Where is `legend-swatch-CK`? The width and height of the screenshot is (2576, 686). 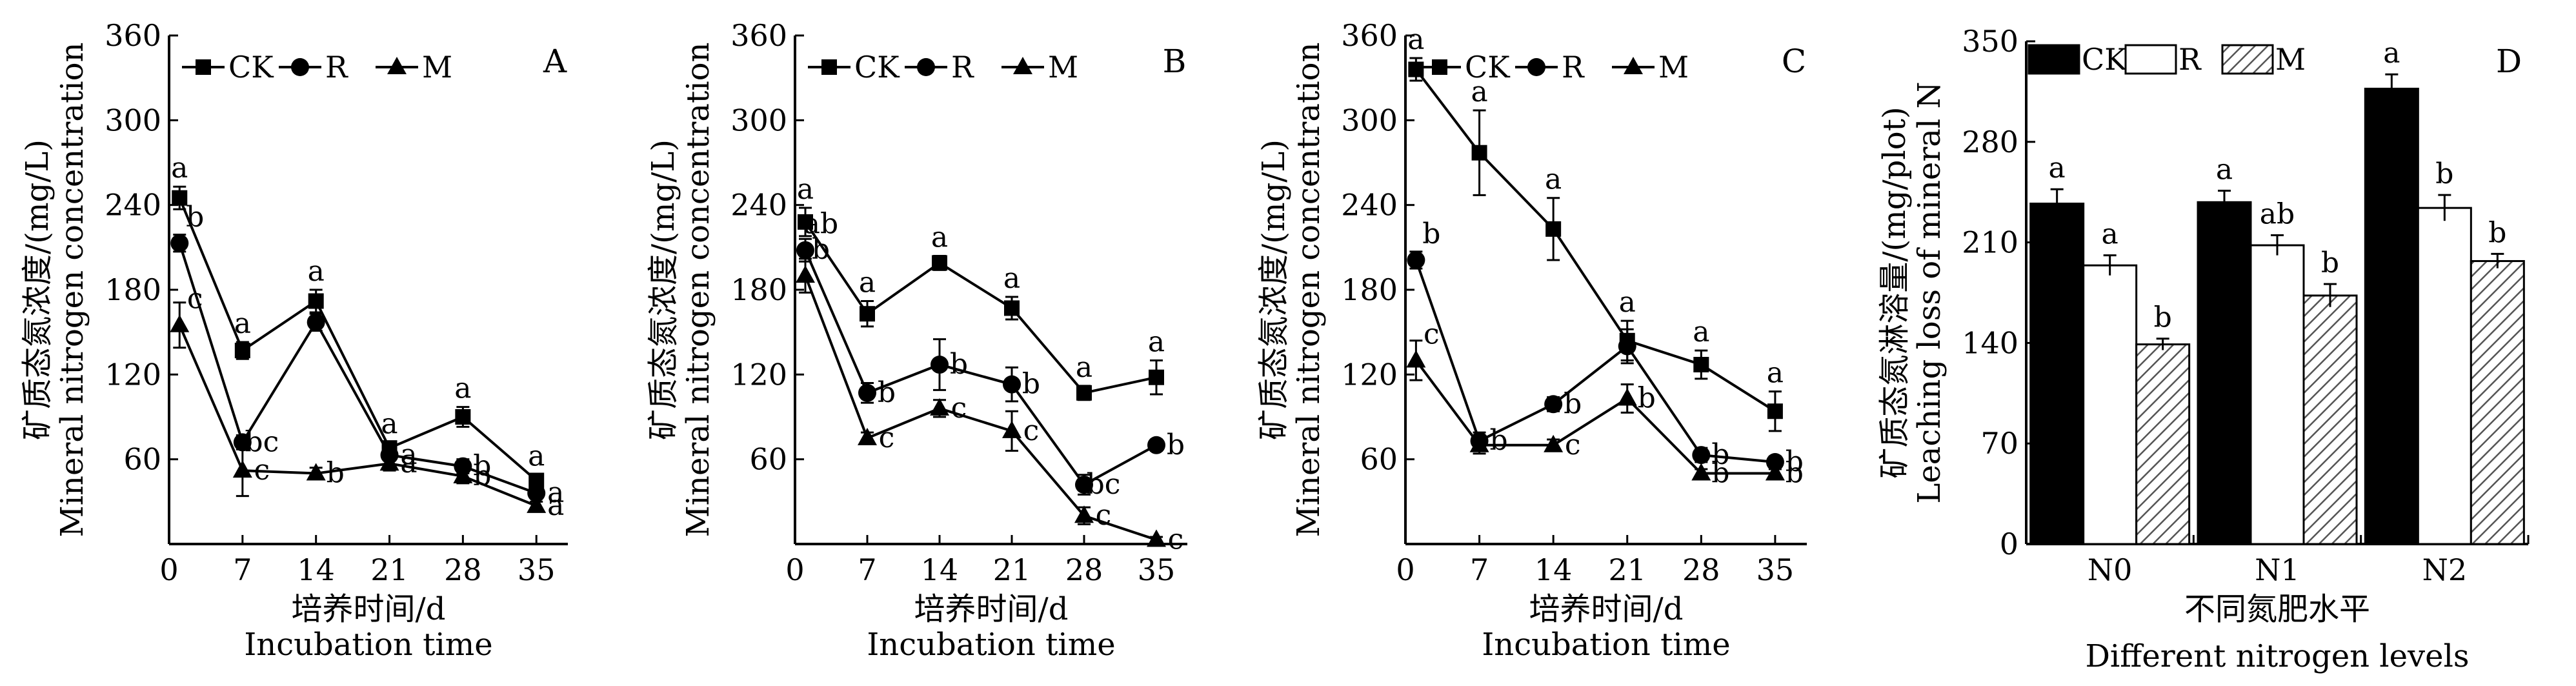
legend-swatch-CK is located at coordinates (2054, 59).